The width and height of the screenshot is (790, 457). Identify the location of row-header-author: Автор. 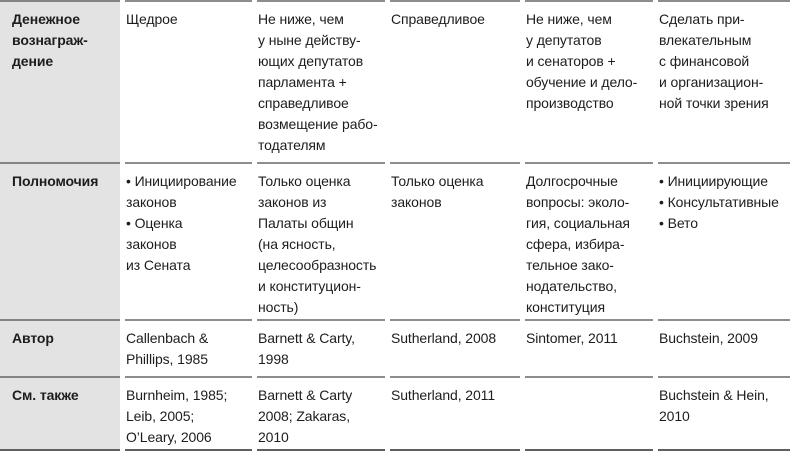
(60, 347).